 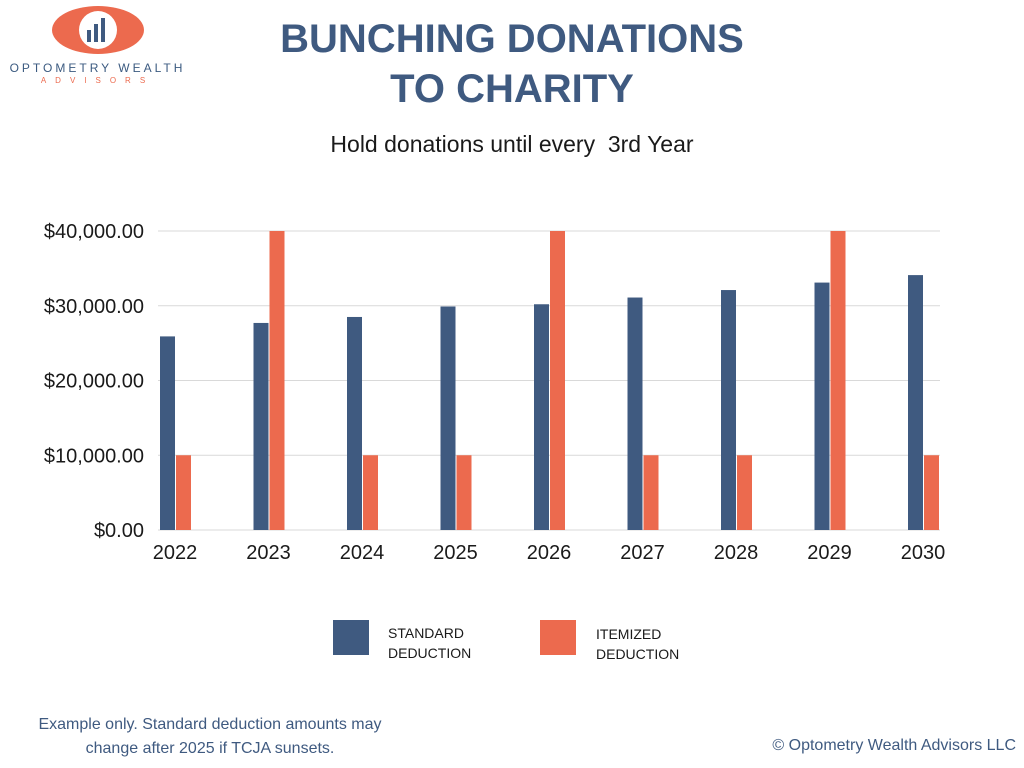 What do you see at coordinates (94, 456) in the screenshot?
I see `y-tick-label: $10,000.00` at bounding box center [94, 456].